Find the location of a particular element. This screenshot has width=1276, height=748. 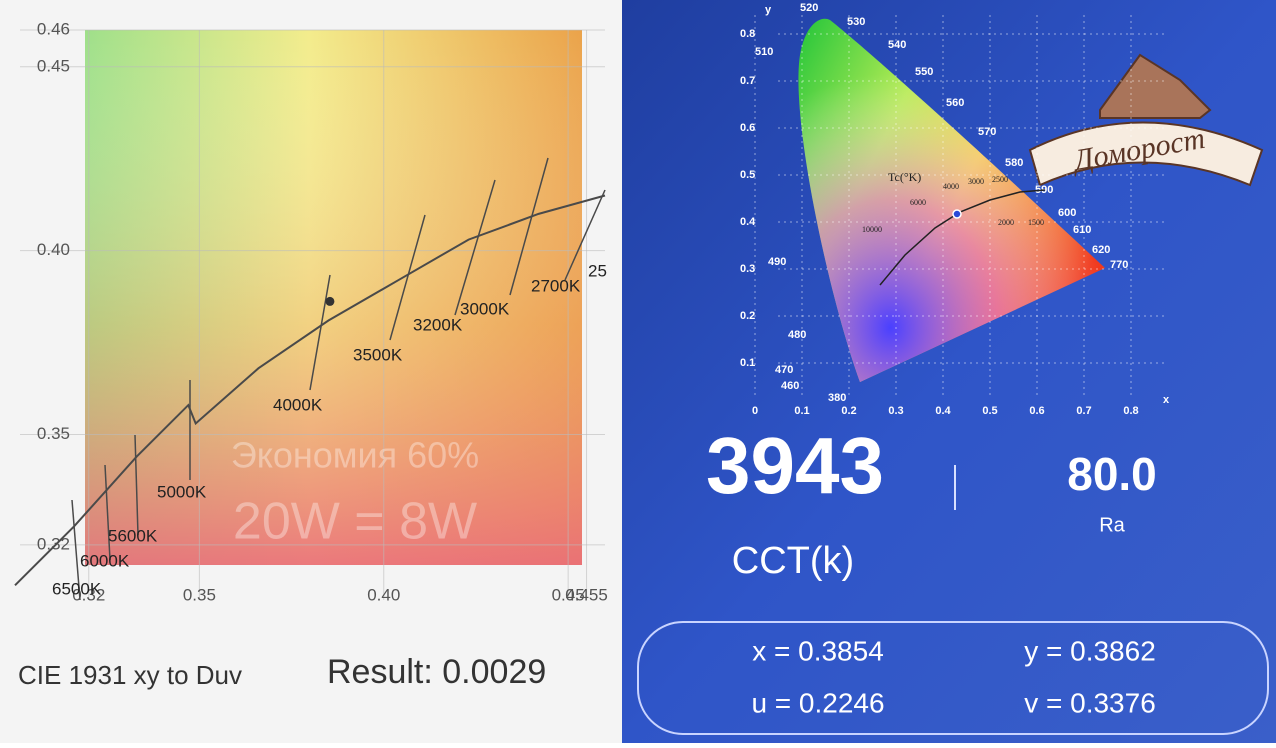

isotherm-label: 3200K is located at coordinates (438, 324).